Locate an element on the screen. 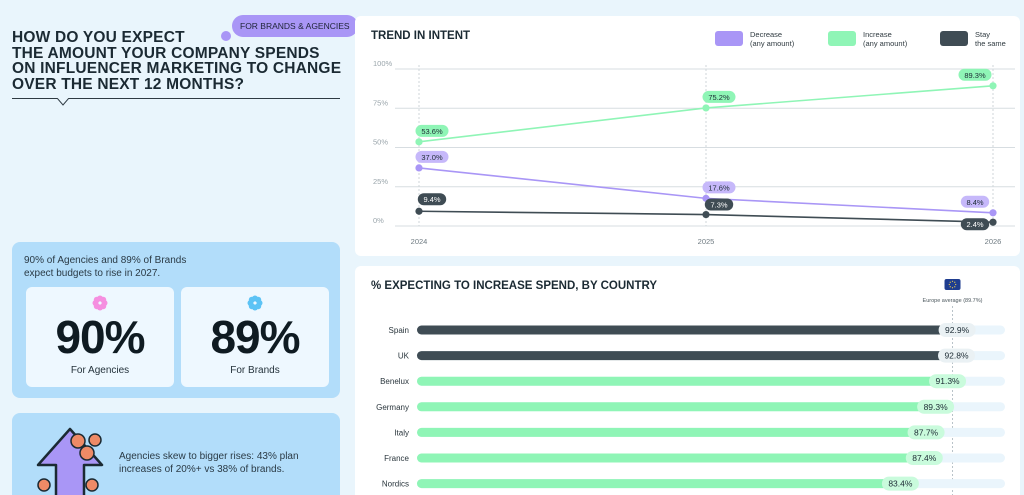  legend-label-increase: Increase (any amount) is located at coordinates (885, 39).